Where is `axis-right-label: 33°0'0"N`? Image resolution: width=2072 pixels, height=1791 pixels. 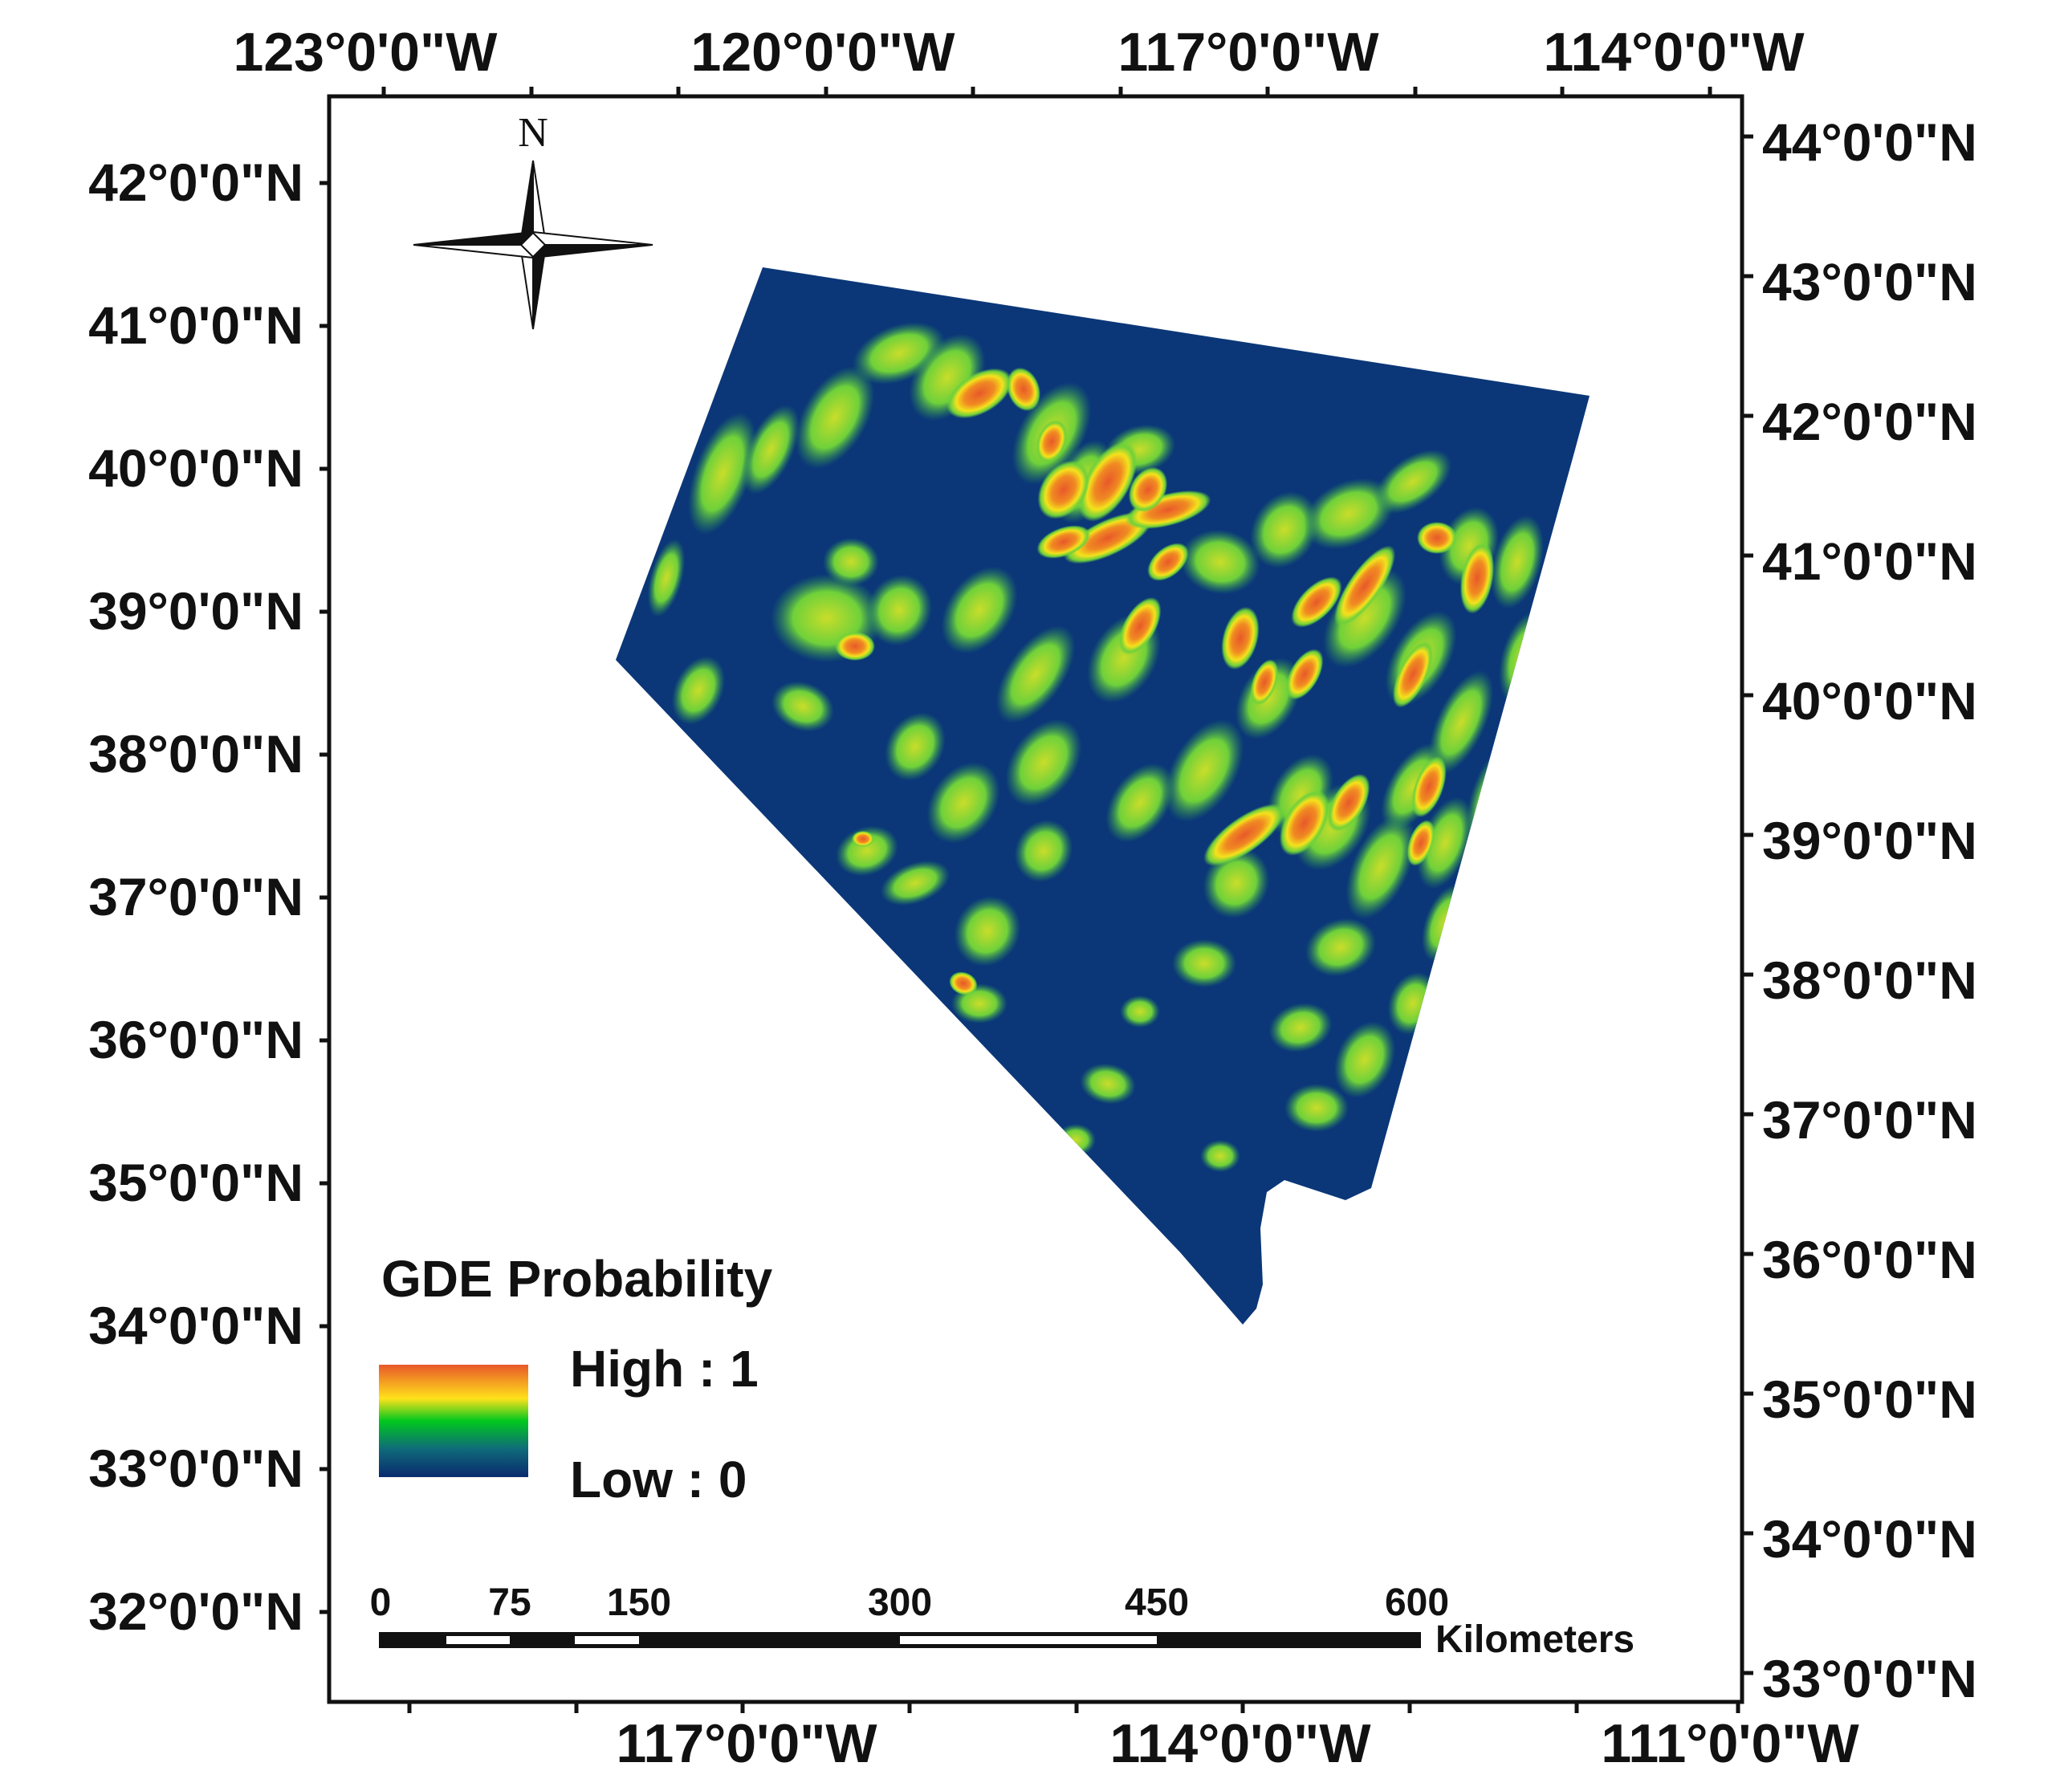
axis-right-label: 33°0'0"N is located at coordinates (1869, 1679).